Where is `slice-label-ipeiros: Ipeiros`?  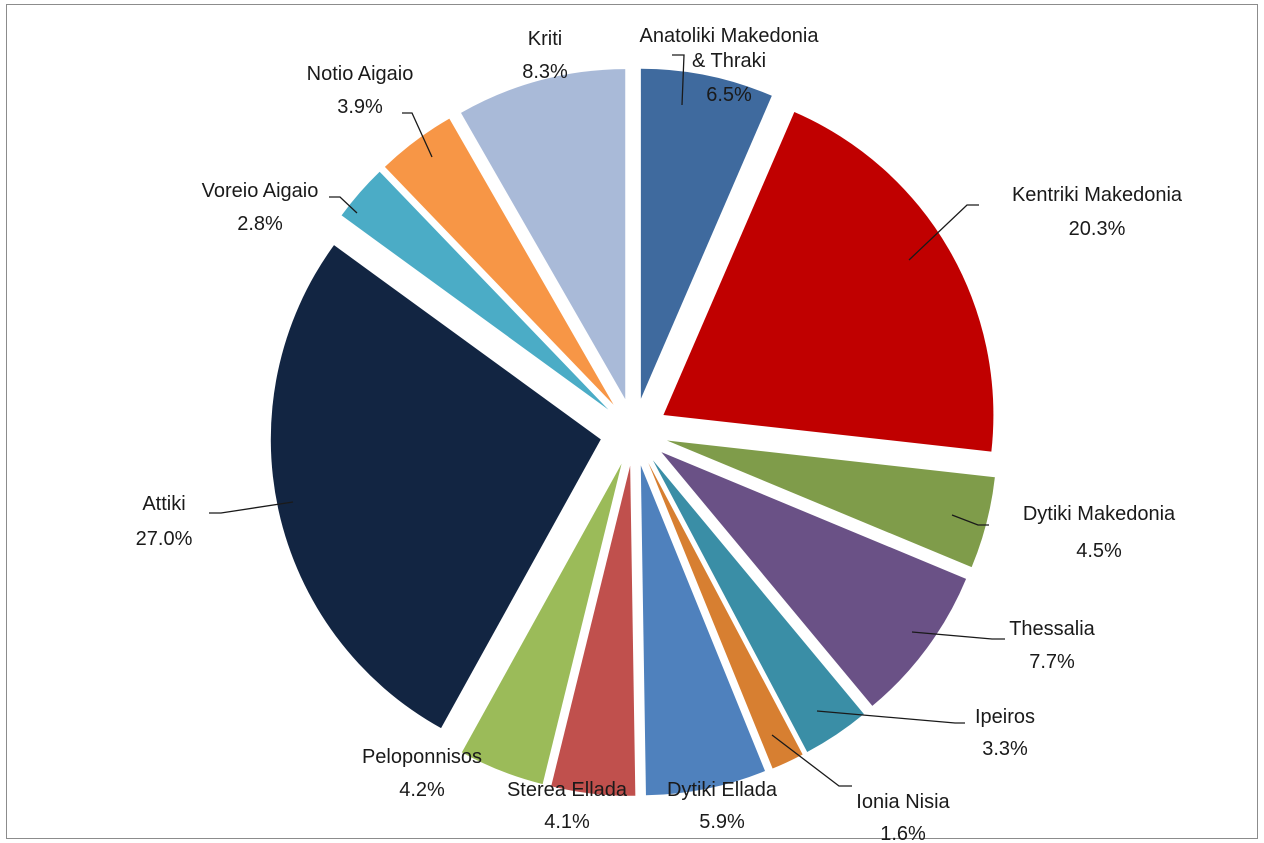 slice-label-ipeiros: Ipeiros is located at coordinates (1005, 717).